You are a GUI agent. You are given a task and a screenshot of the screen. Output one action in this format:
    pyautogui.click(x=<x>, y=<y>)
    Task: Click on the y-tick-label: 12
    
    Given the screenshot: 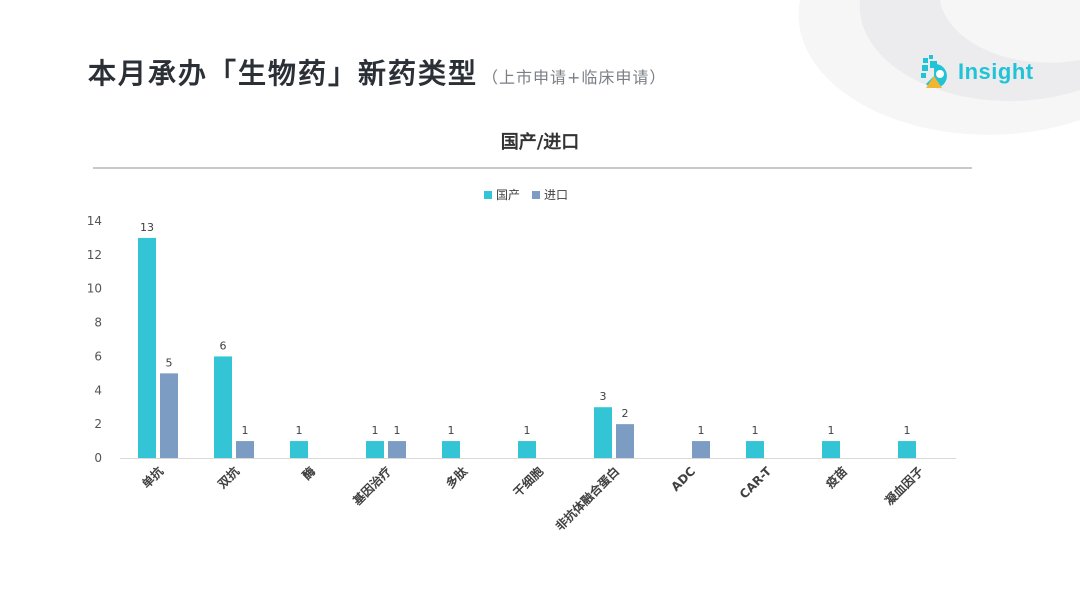 What is the action you would take?
    pyautogui.click(x=94, y=255)
    